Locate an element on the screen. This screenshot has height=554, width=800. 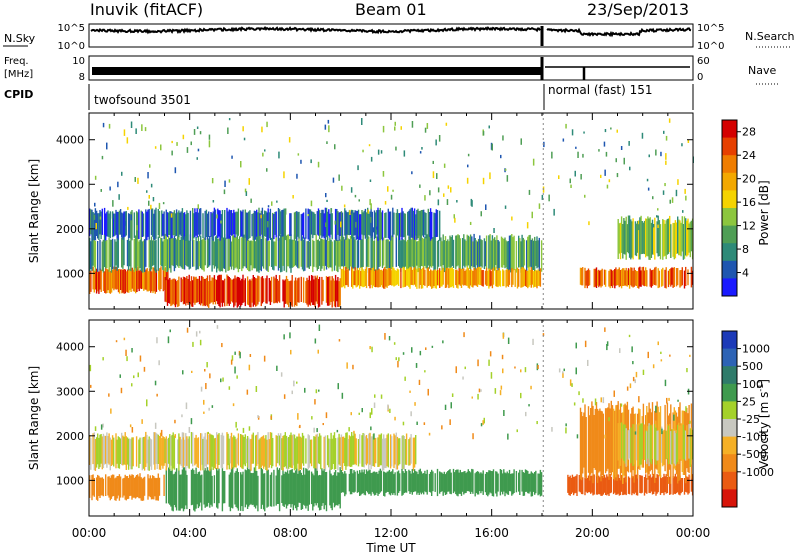
nsearch-tick-low: 10^0 is located at coordinates (710, 46).